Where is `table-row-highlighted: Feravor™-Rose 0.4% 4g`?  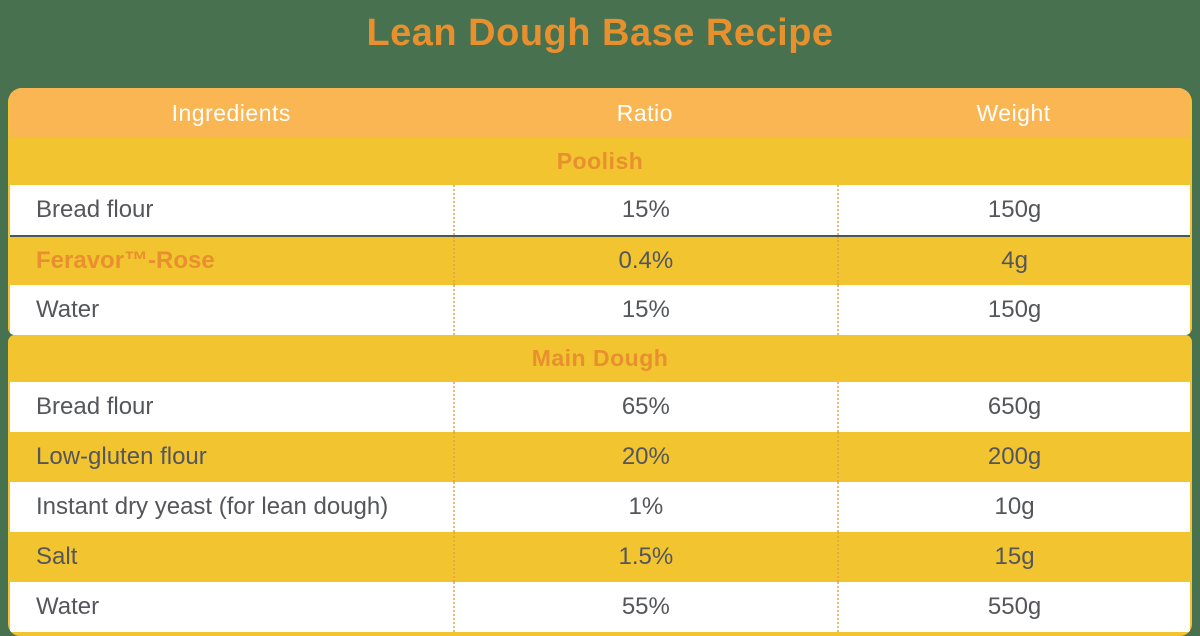 table-row-highlighted: Feravor™-Rose 0.4% 4g is located at coordinates (600, 260).